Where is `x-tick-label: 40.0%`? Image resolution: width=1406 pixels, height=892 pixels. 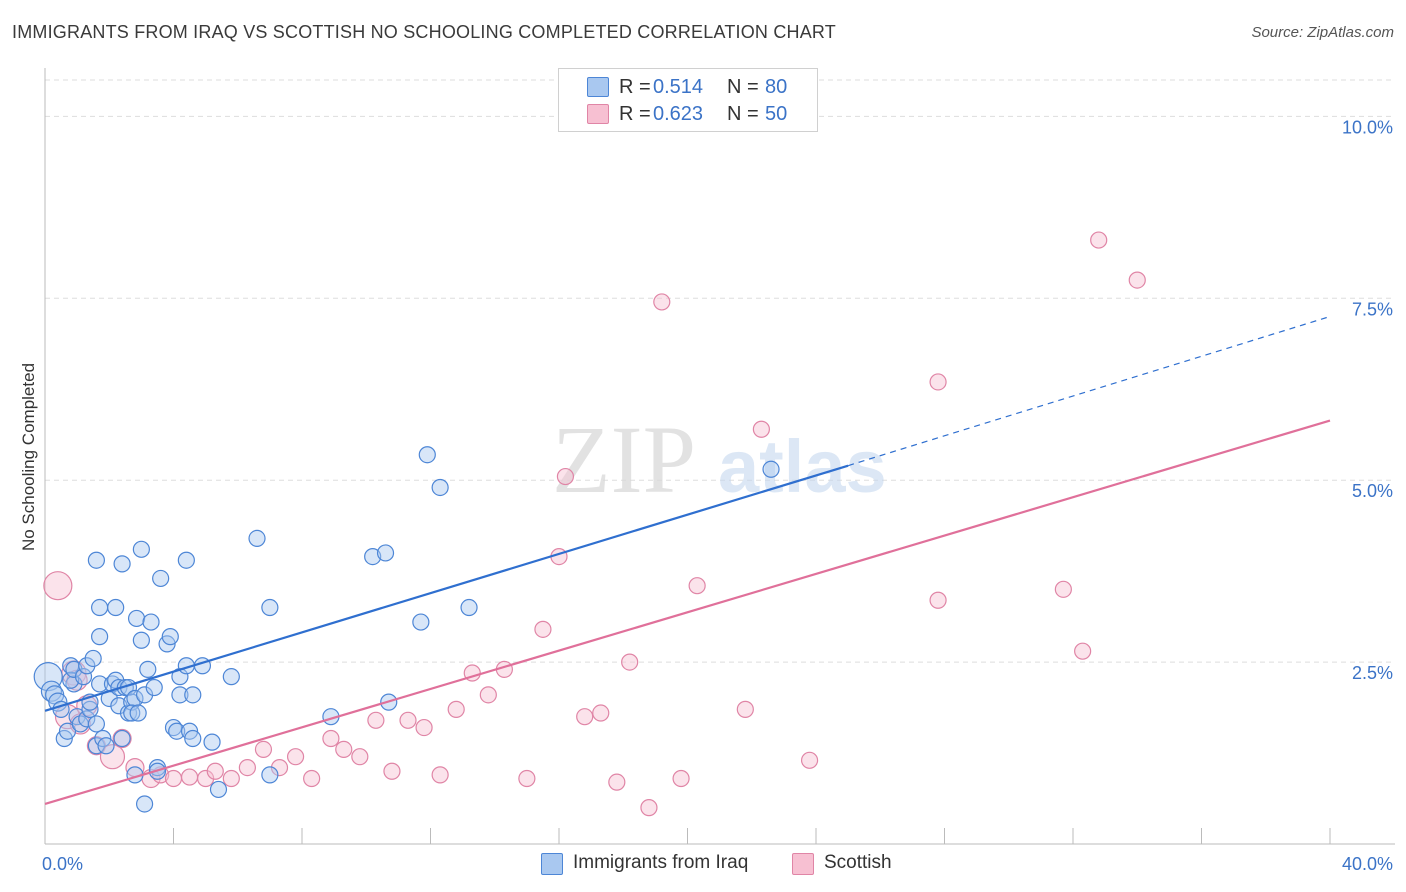
x-tick-label: 40.0% is located at coordinates (1367, 864).